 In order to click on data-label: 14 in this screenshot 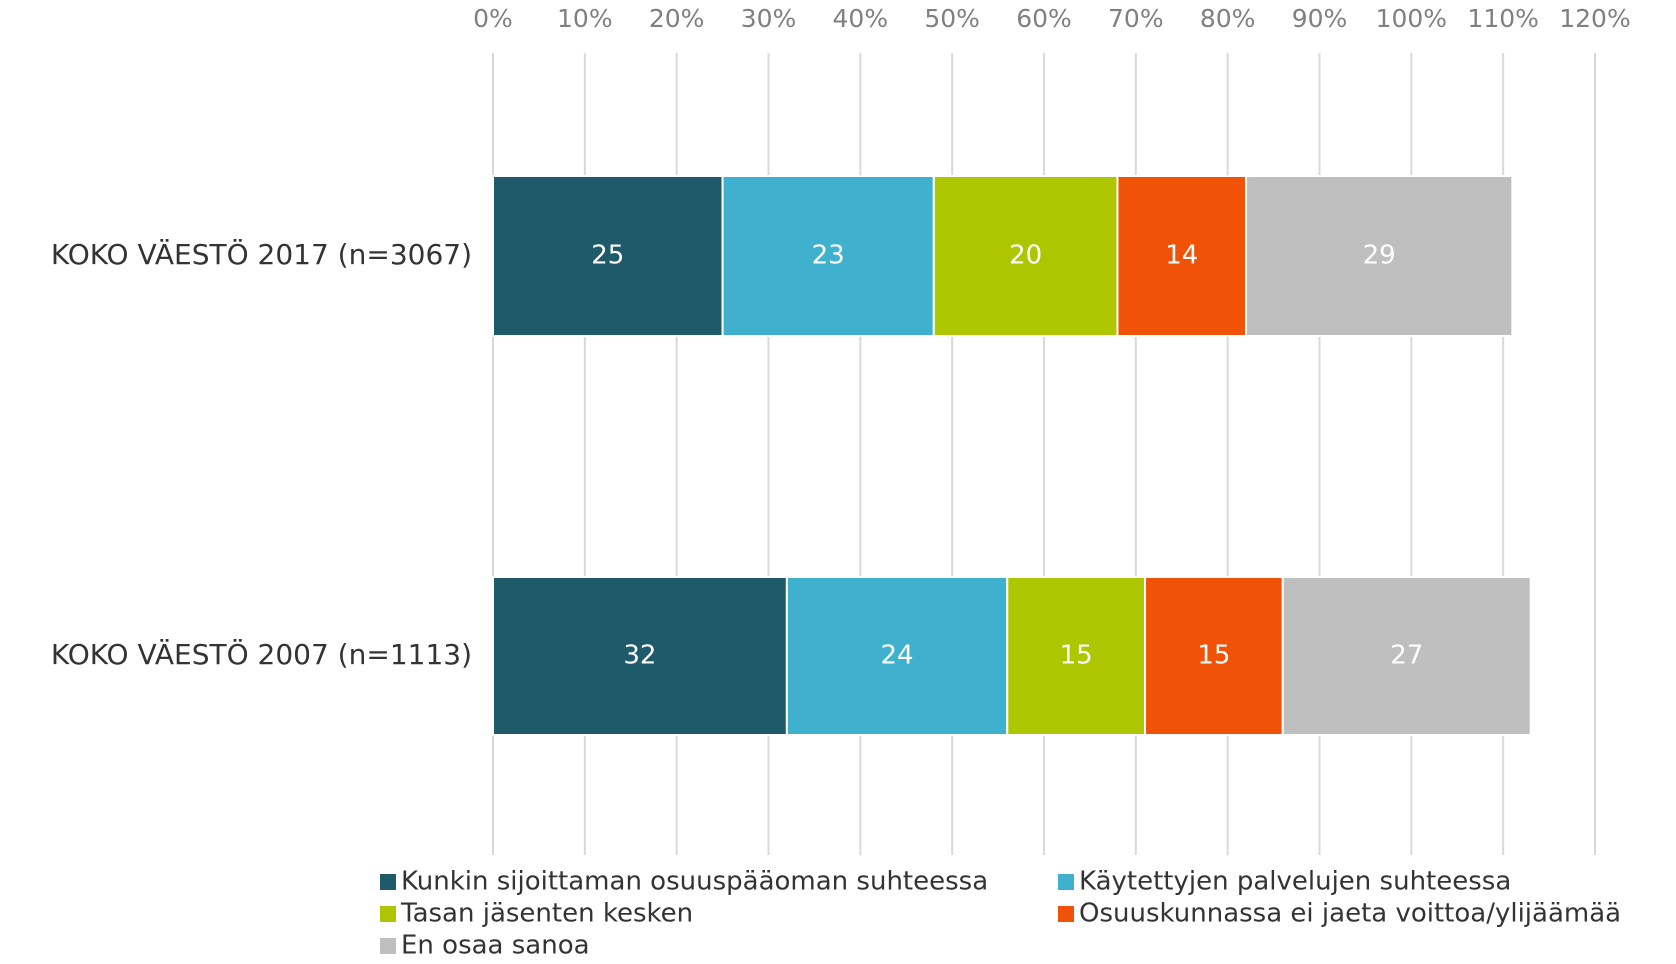, I will do `click(1181, 256)`.